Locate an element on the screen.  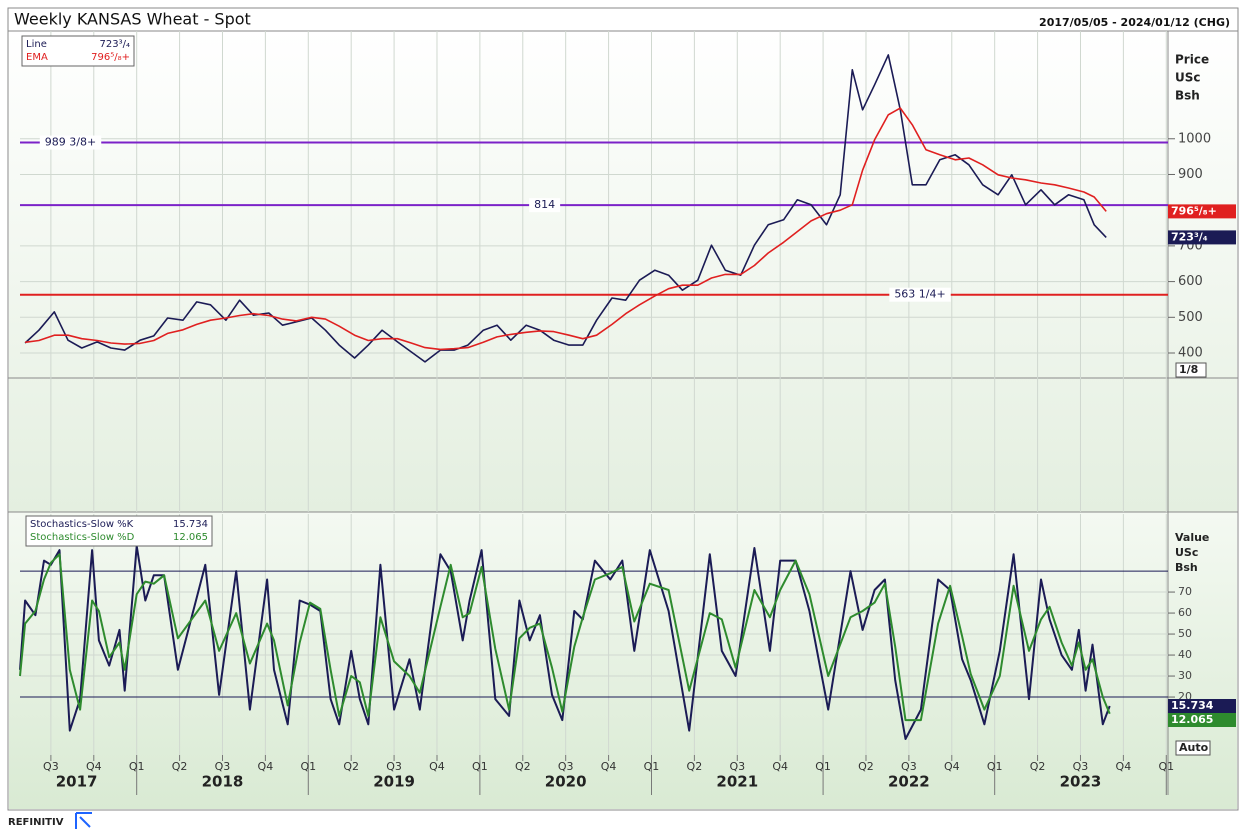
y-tick-label: 60 is located at coordinates (1185, 612).